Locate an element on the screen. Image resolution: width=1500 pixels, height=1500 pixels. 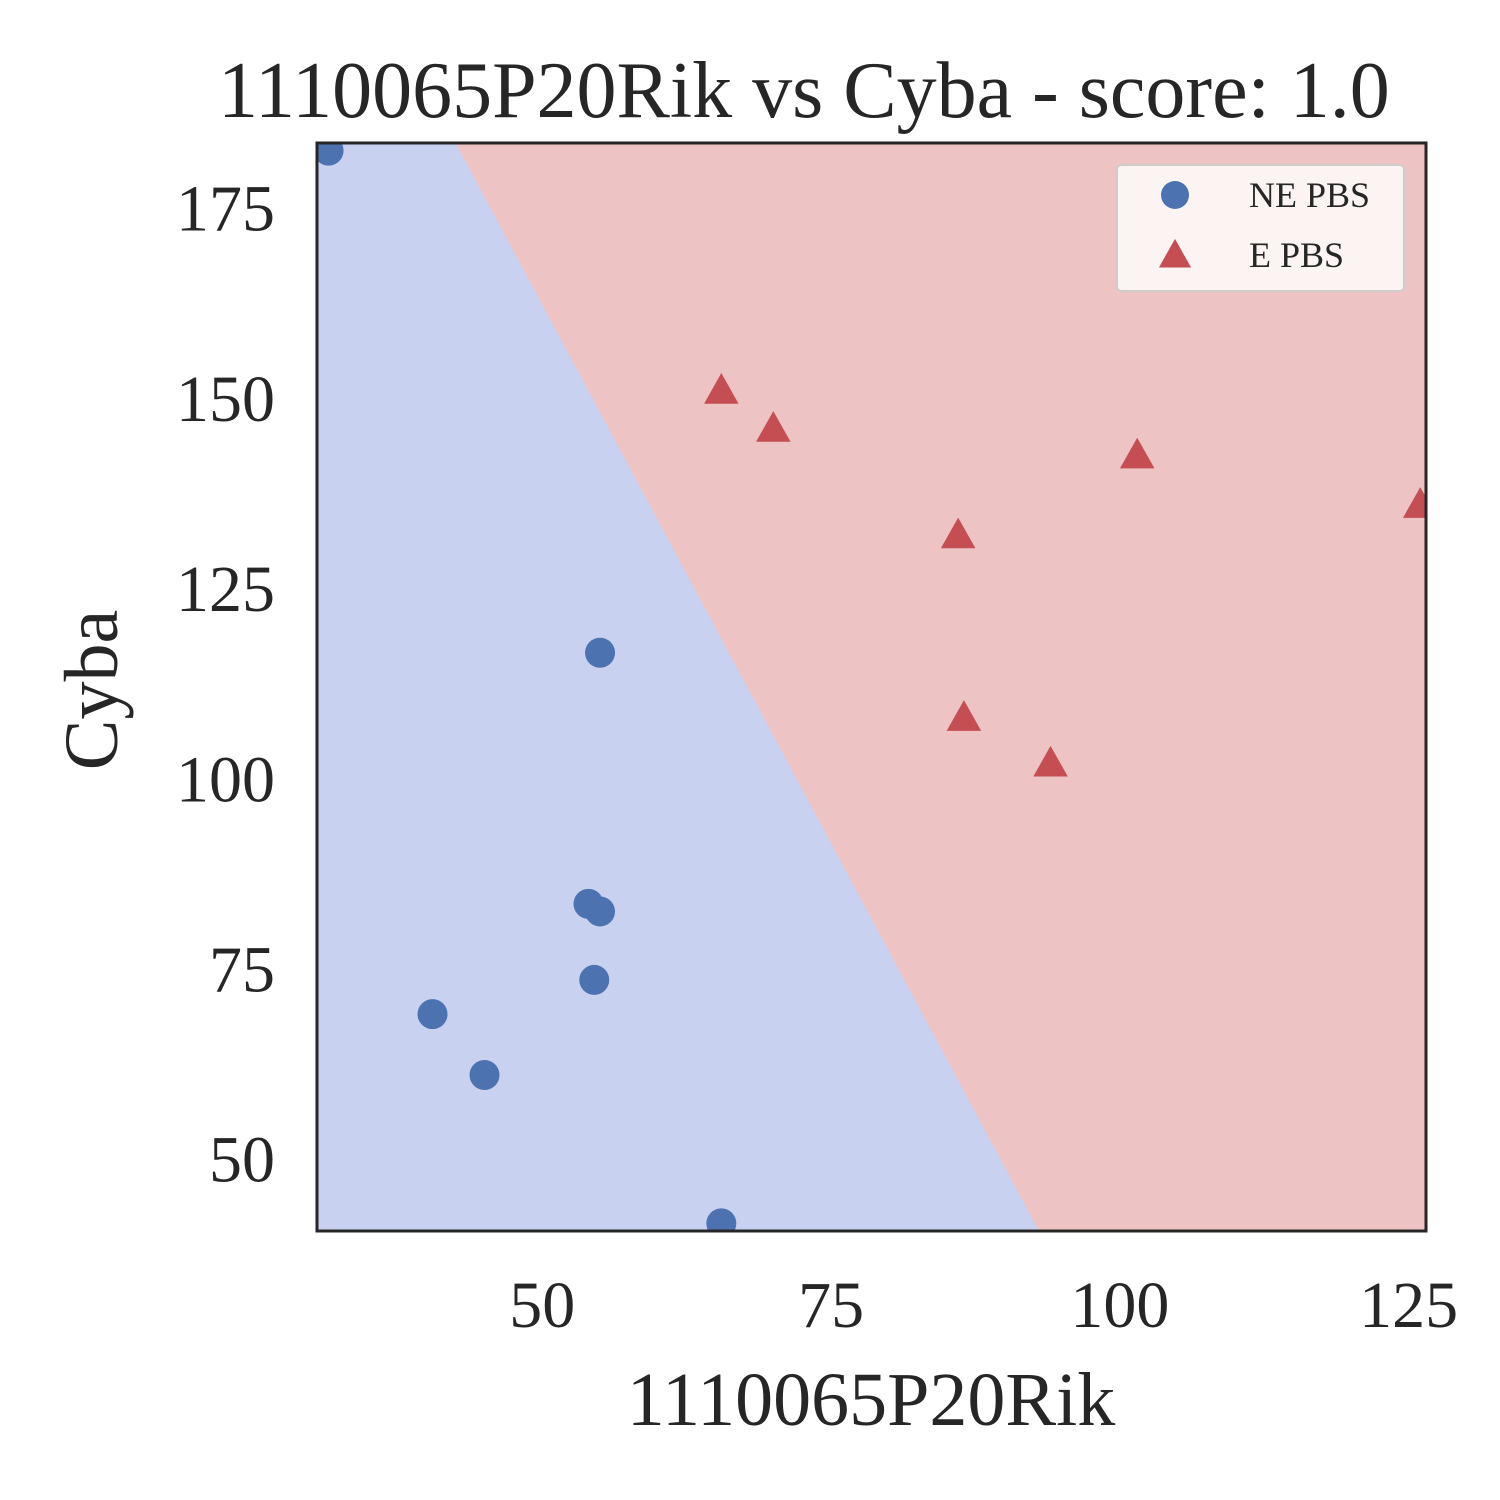
legend-marker-ne-pbs is located at coordinates (1175, 195).